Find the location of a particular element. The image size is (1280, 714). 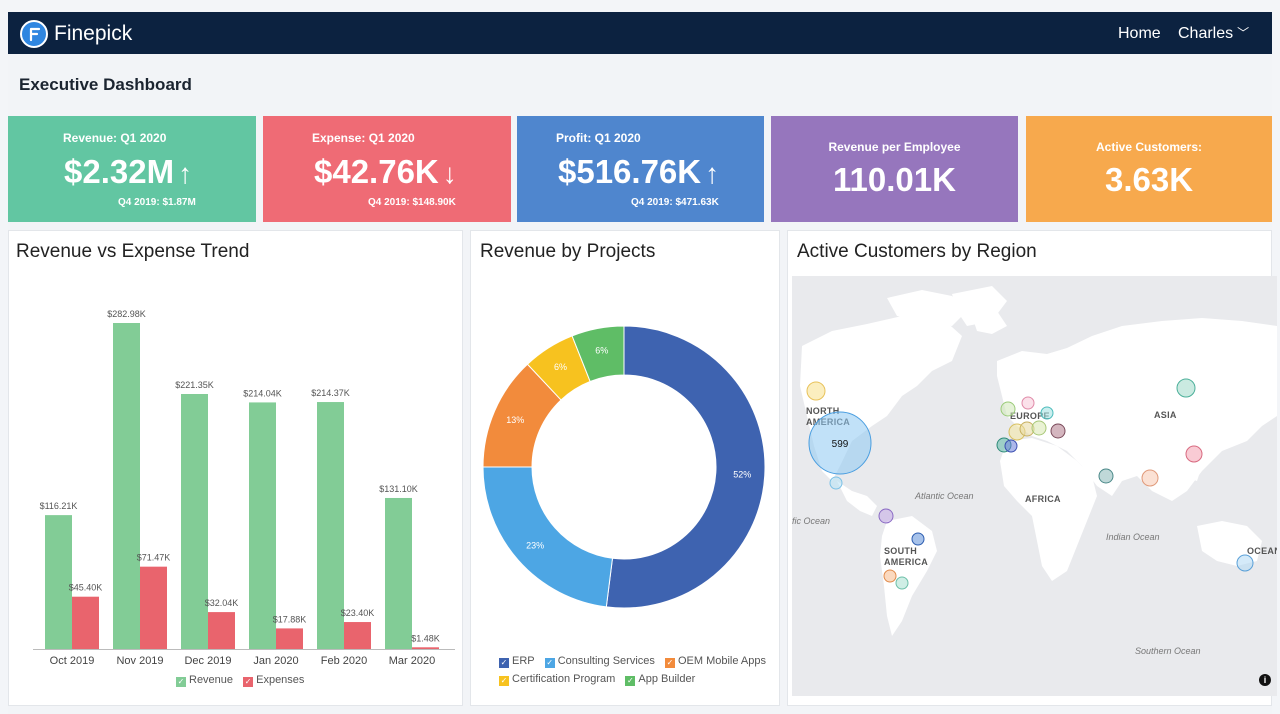

chevron-down-icon: ﹀ is located at coordinates (1243, 33).